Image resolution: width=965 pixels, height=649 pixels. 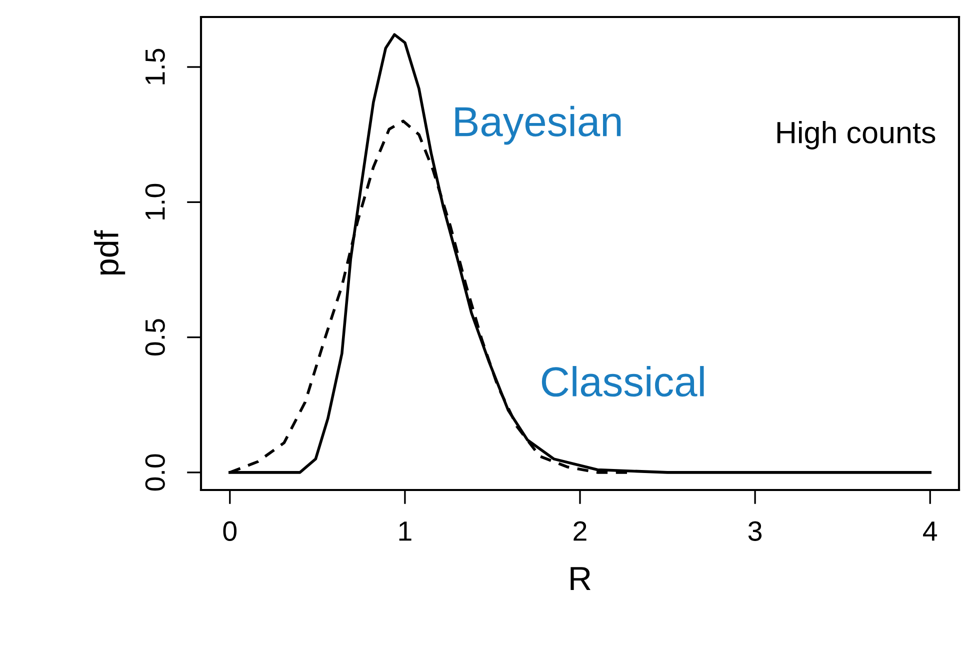 What do you see at coordinates (623, 381) in the screenshot?
I see `annotation: Classical` at bounding box center [623, 381].